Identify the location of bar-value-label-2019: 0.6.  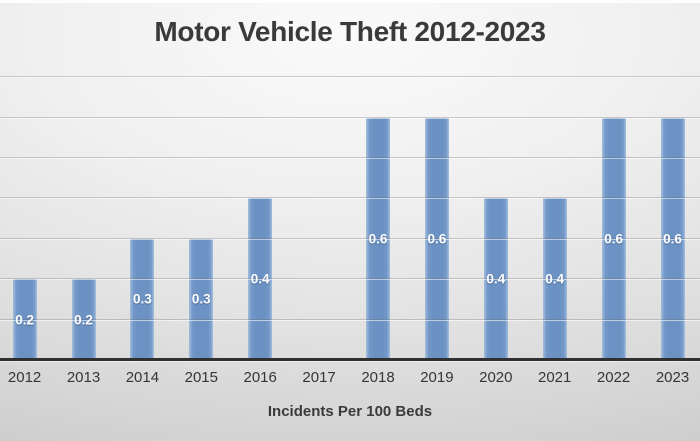
(437, 239).